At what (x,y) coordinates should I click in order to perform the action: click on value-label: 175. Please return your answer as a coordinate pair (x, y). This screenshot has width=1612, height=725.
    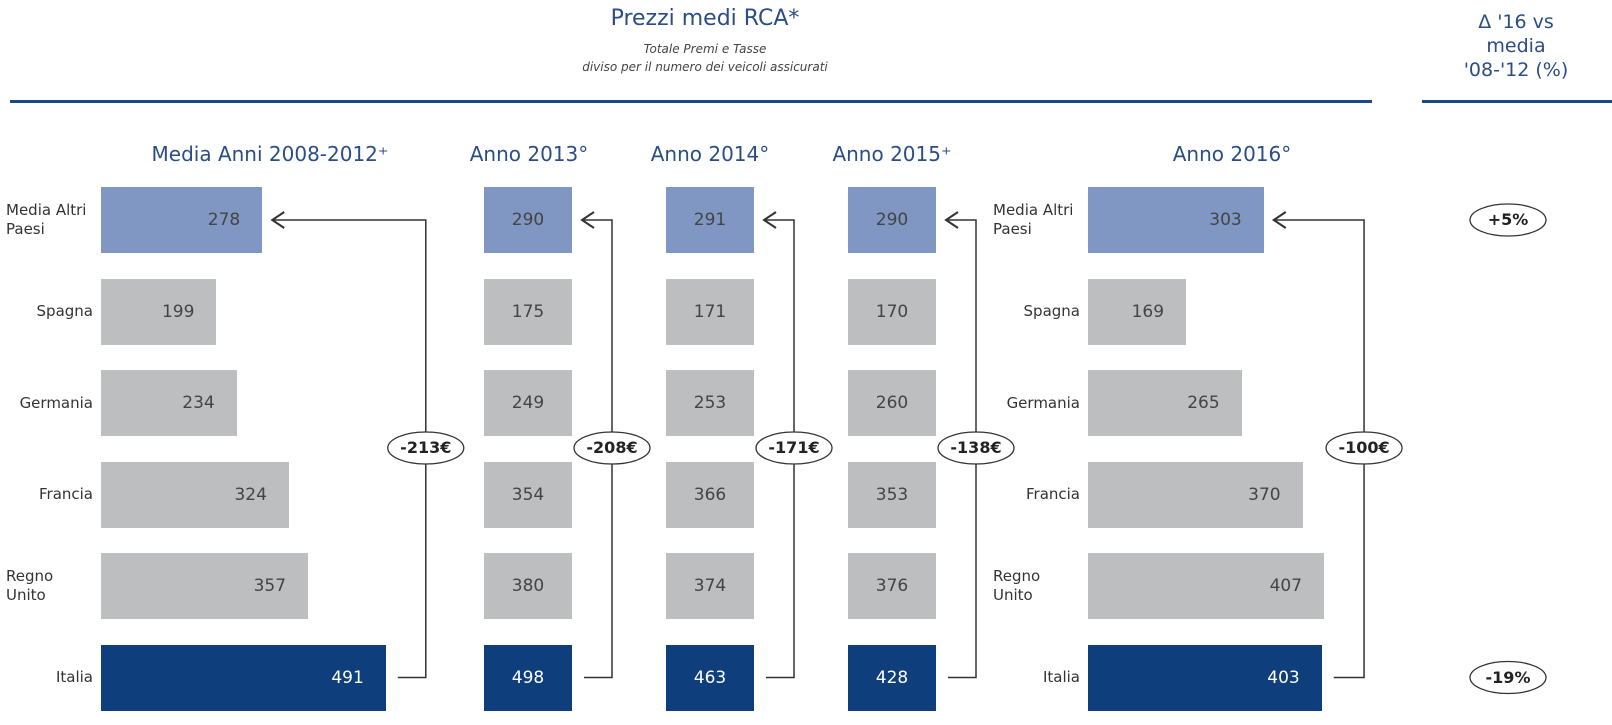
    Looking at the image, I should click on (528, 311).